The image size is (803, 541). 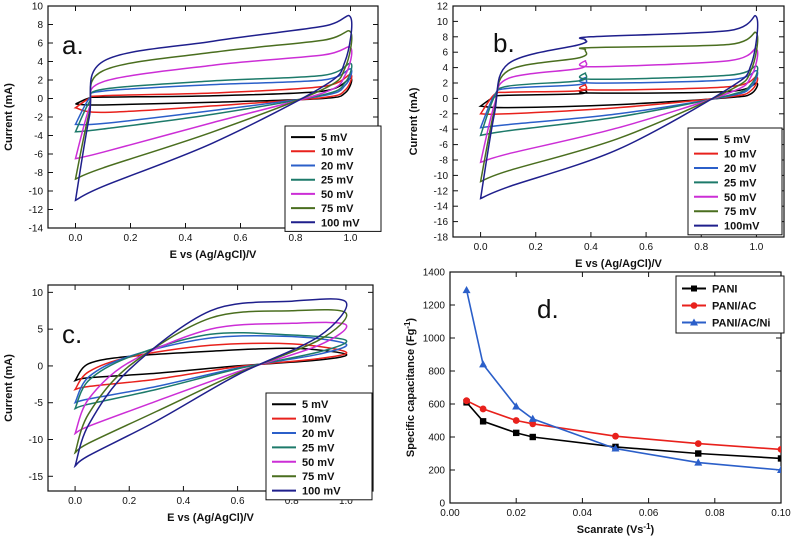 I want to click on y-tick-label: -18, so click(x=441, y=238).